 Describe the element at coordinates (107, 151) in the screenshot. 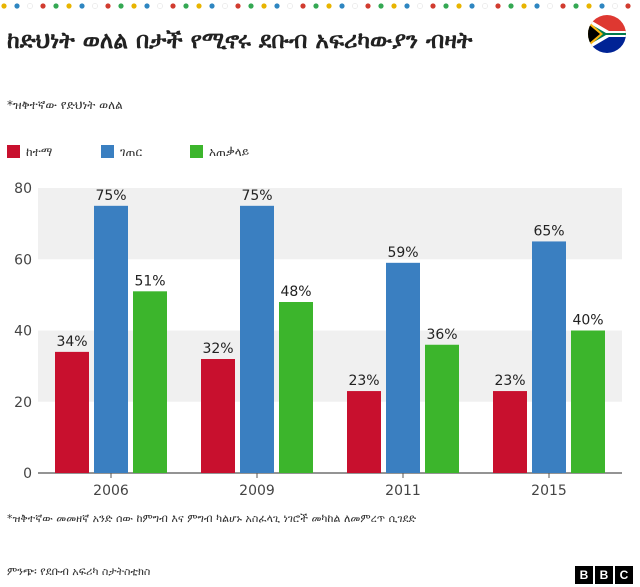

I see `legend-swatch-rural` at that location.